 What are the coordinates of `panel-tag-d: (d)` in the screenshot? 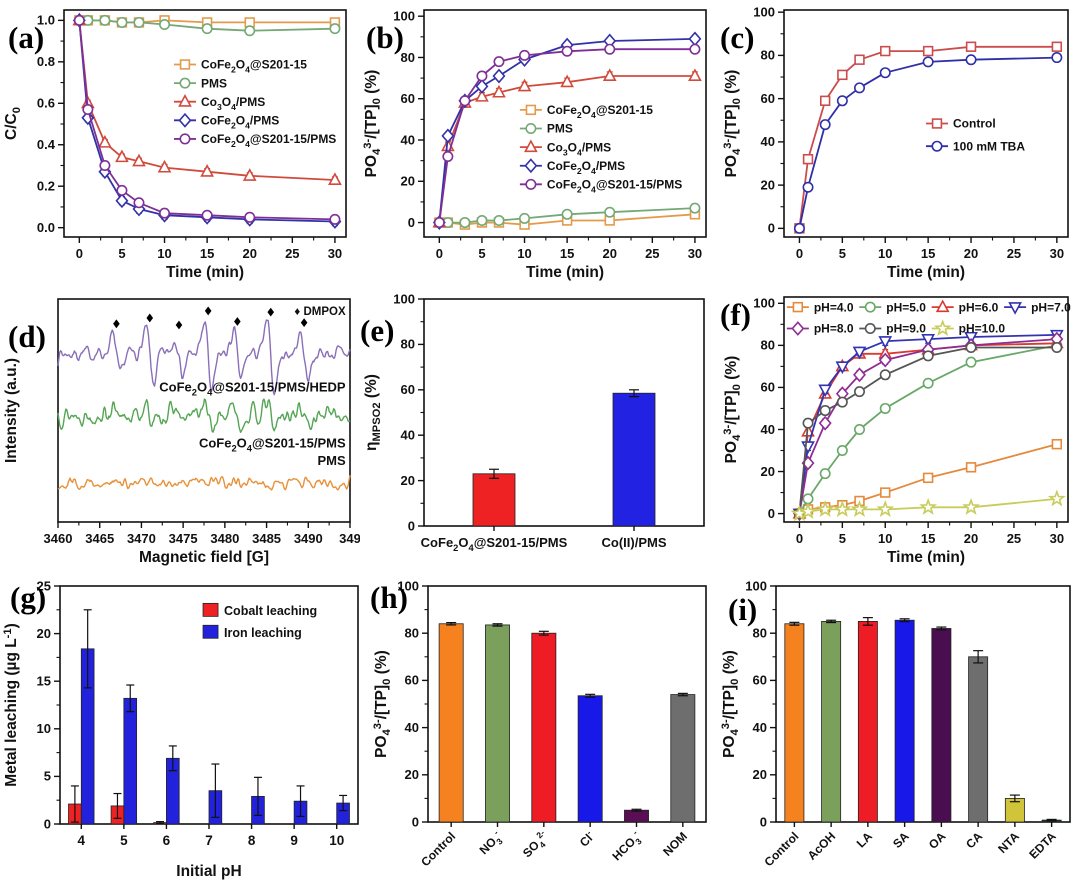 It's located at (27, 336).